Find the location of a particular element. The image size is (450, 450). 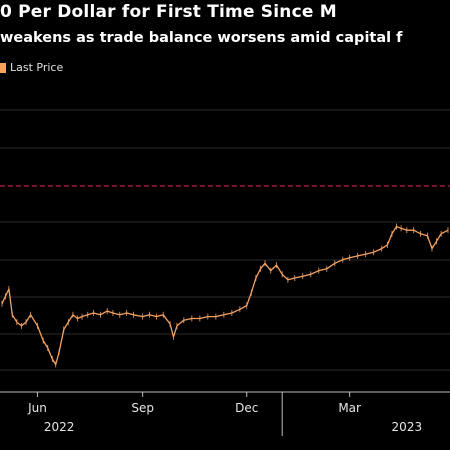

x-tick-label: Jun is located at coordinates (37, 408).